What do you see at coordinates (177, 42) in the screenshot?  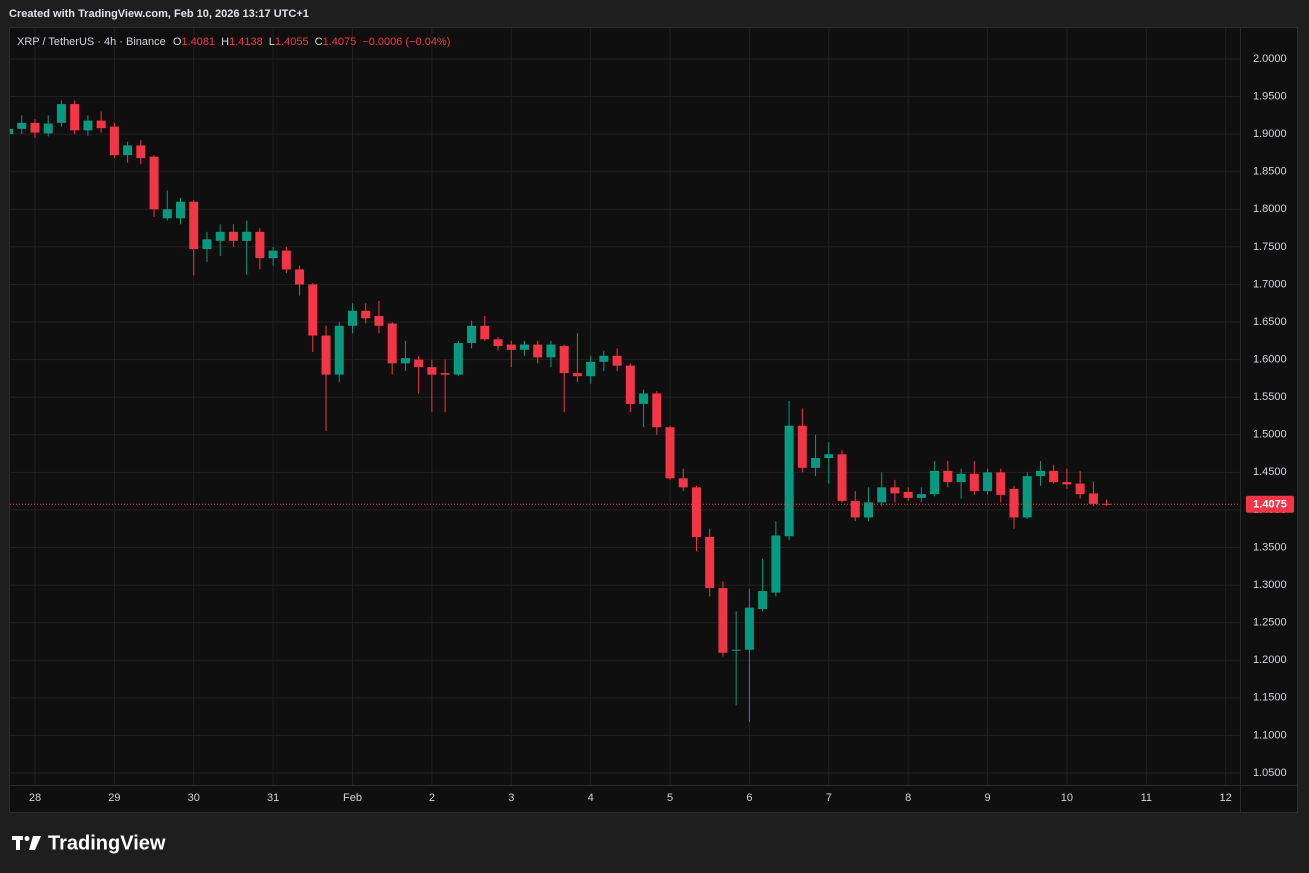 I see `ohlc-label: O` at bounding box center [177, 42].